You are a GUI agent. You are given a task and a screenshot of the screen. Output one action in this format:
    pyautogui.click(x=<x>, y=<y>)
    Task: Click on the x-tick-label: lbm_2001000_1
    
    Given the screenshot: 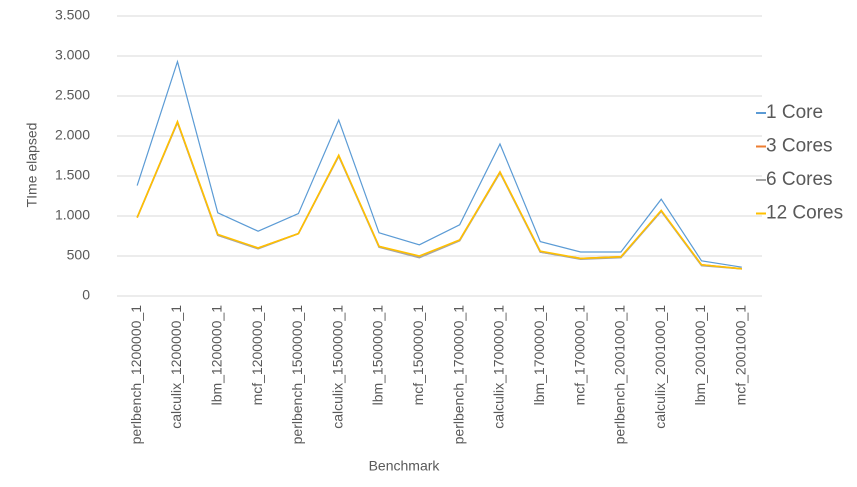 What is the action you would take?
    pyautogui.click(x=700, y=355)
    